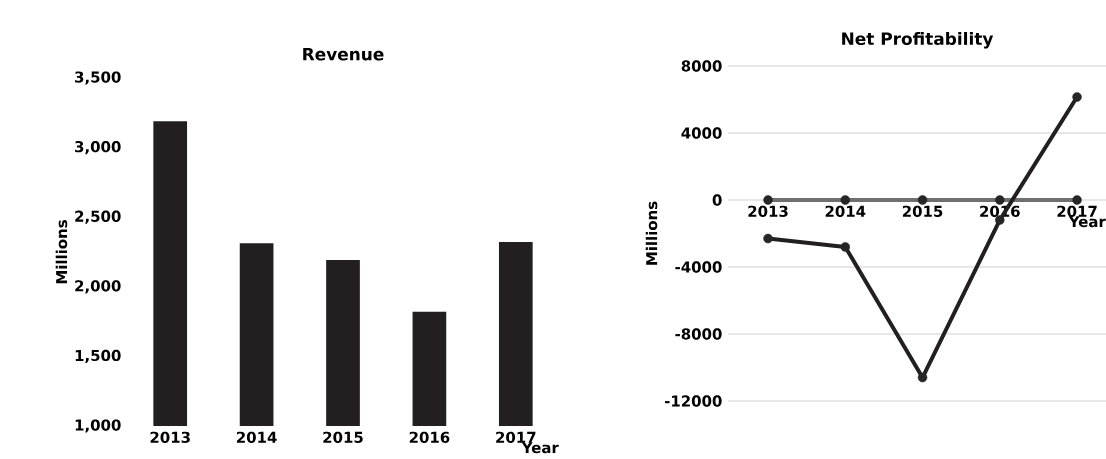 The image size is (1106, 459). I want to click on y-tick-label: 4000, so click(701, 133).